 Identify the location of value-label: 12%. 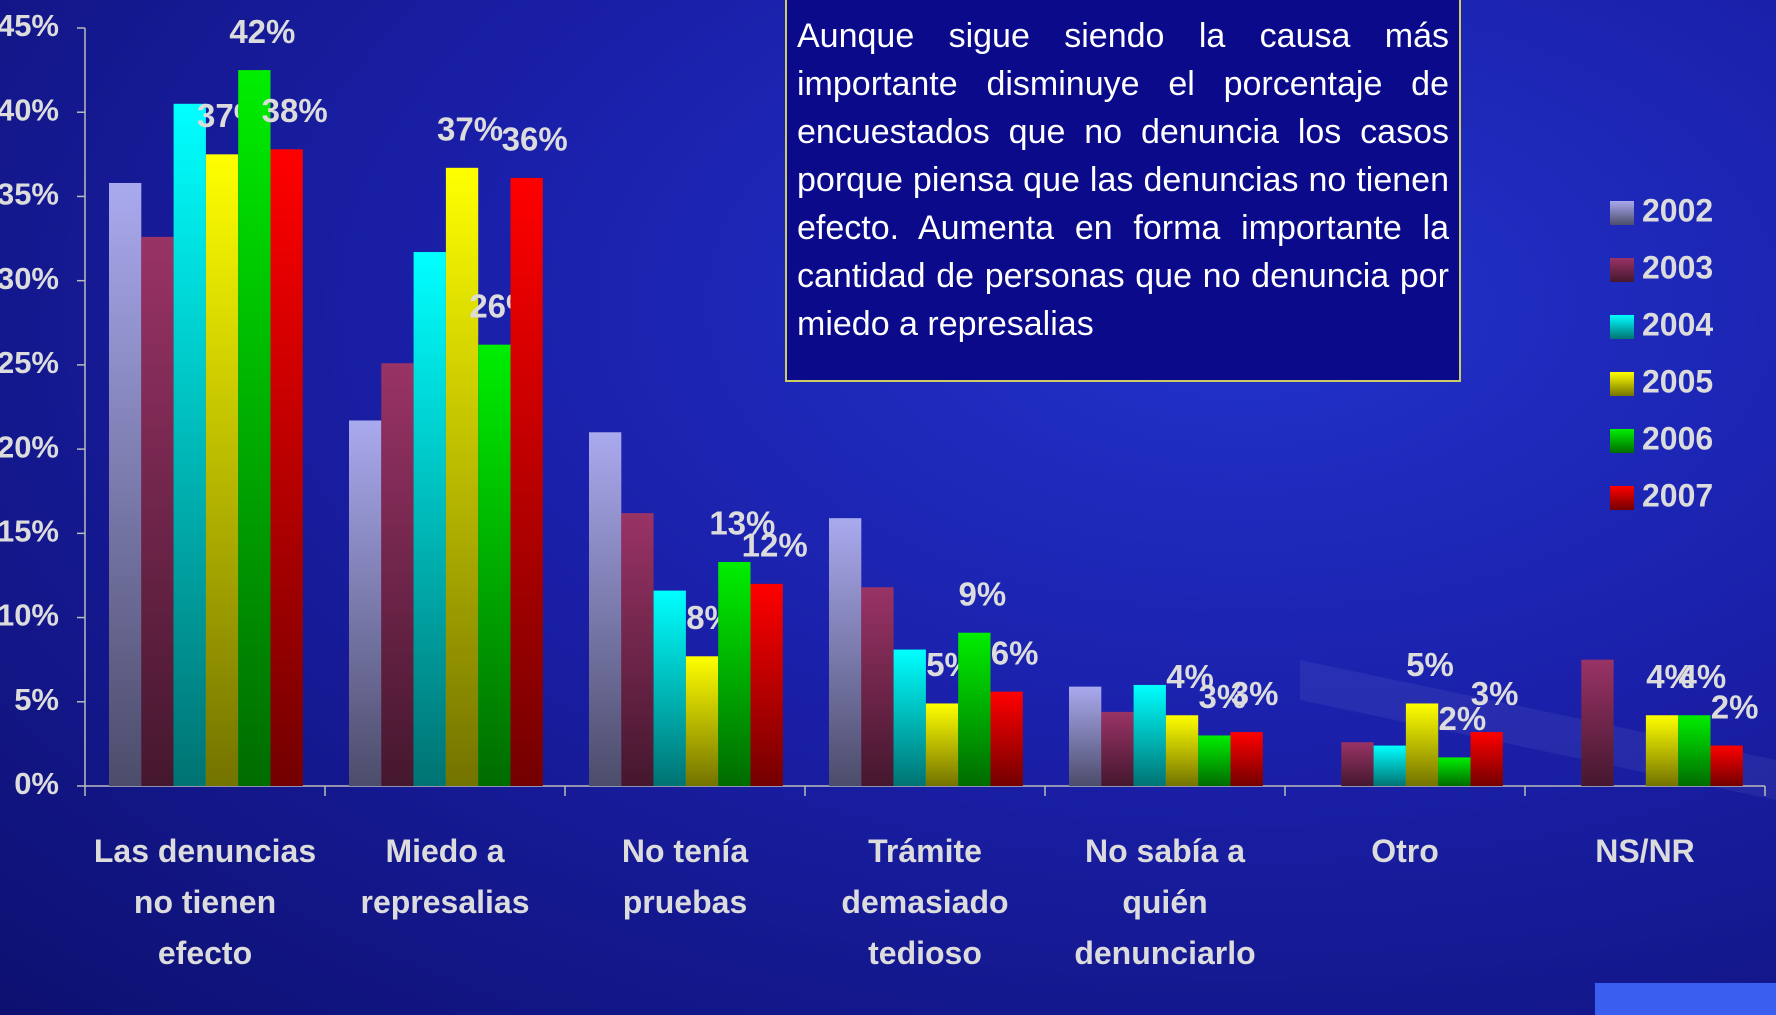
(775, 545).